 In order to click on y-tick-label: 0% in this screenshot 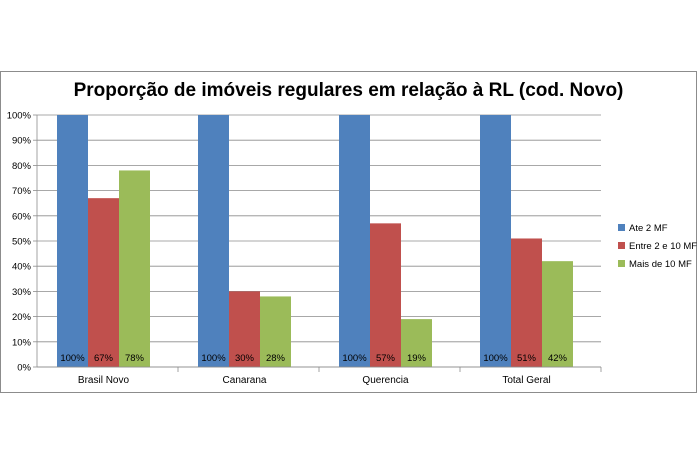, I will do `click(24, 368)`.